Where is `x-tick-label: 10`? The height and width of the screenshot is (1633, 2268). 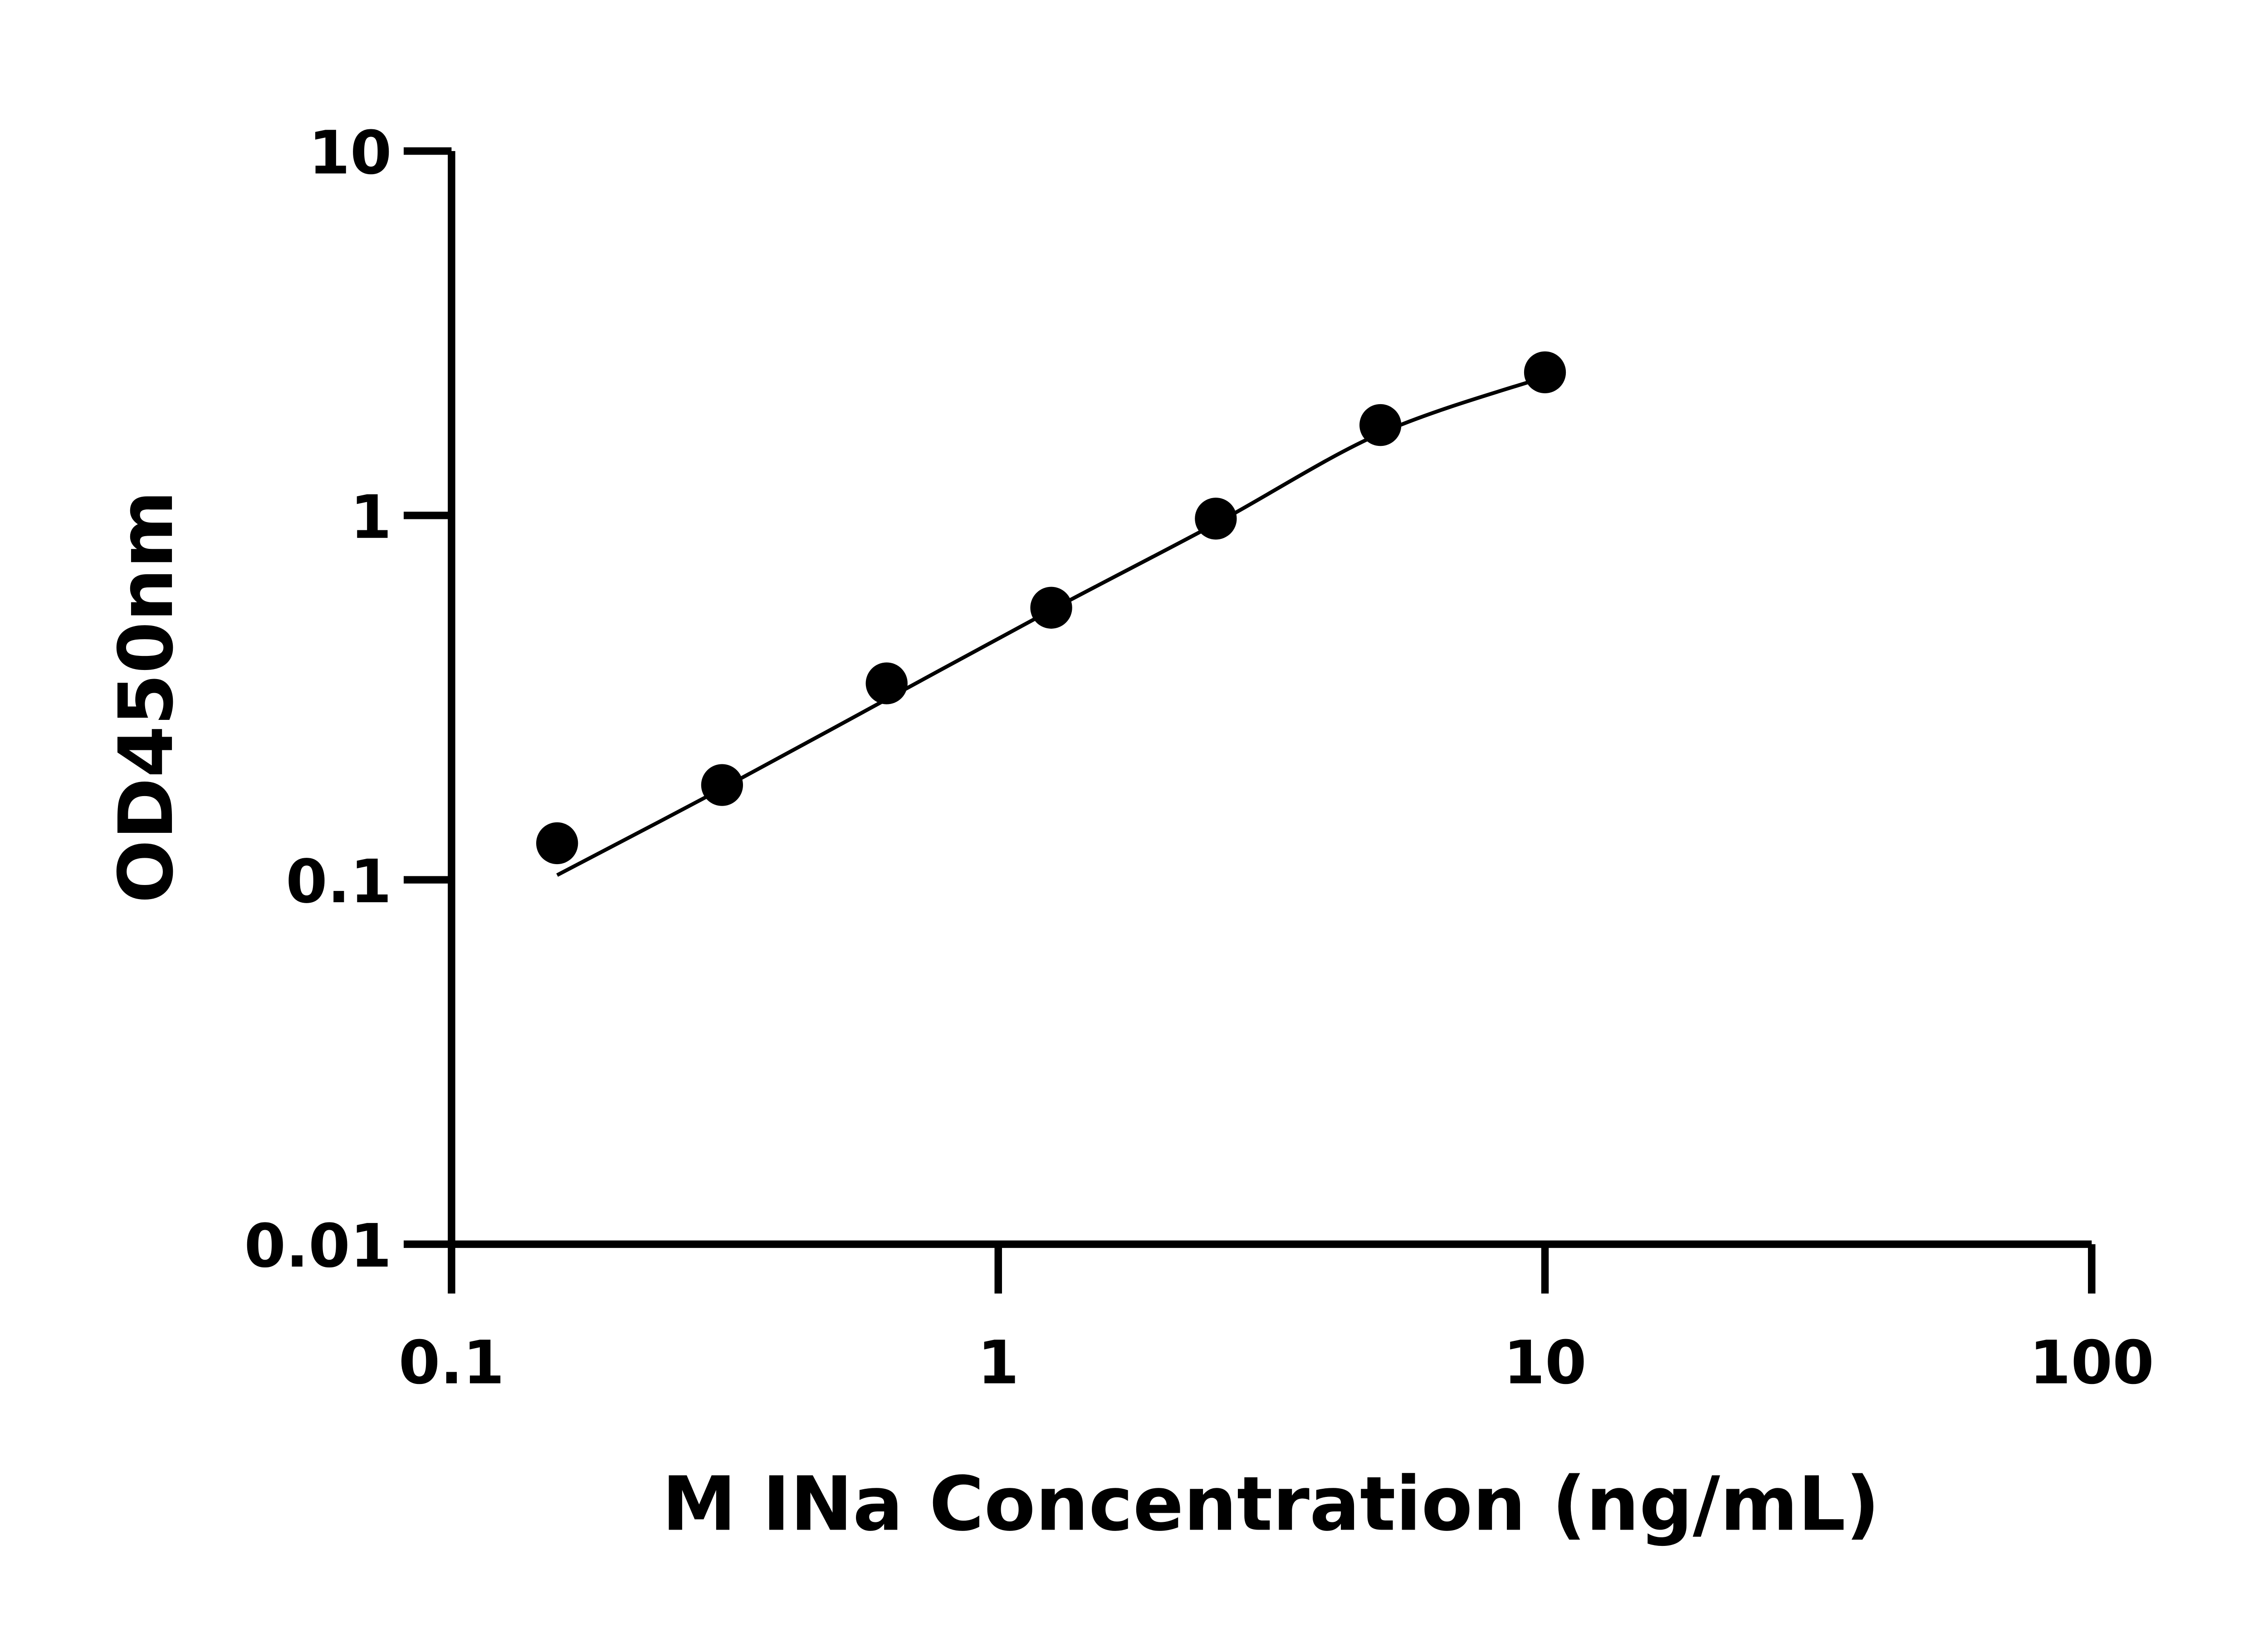 x-tick-label: 10 is located at coordinates (1545, 1363).